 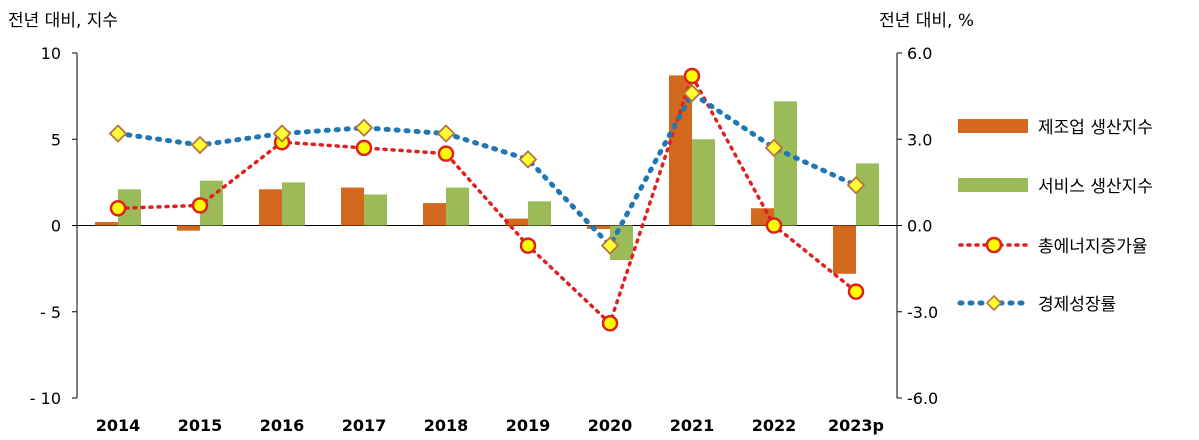 I want to click on x-tick-label: 2023p, so click(x=856, y=425).